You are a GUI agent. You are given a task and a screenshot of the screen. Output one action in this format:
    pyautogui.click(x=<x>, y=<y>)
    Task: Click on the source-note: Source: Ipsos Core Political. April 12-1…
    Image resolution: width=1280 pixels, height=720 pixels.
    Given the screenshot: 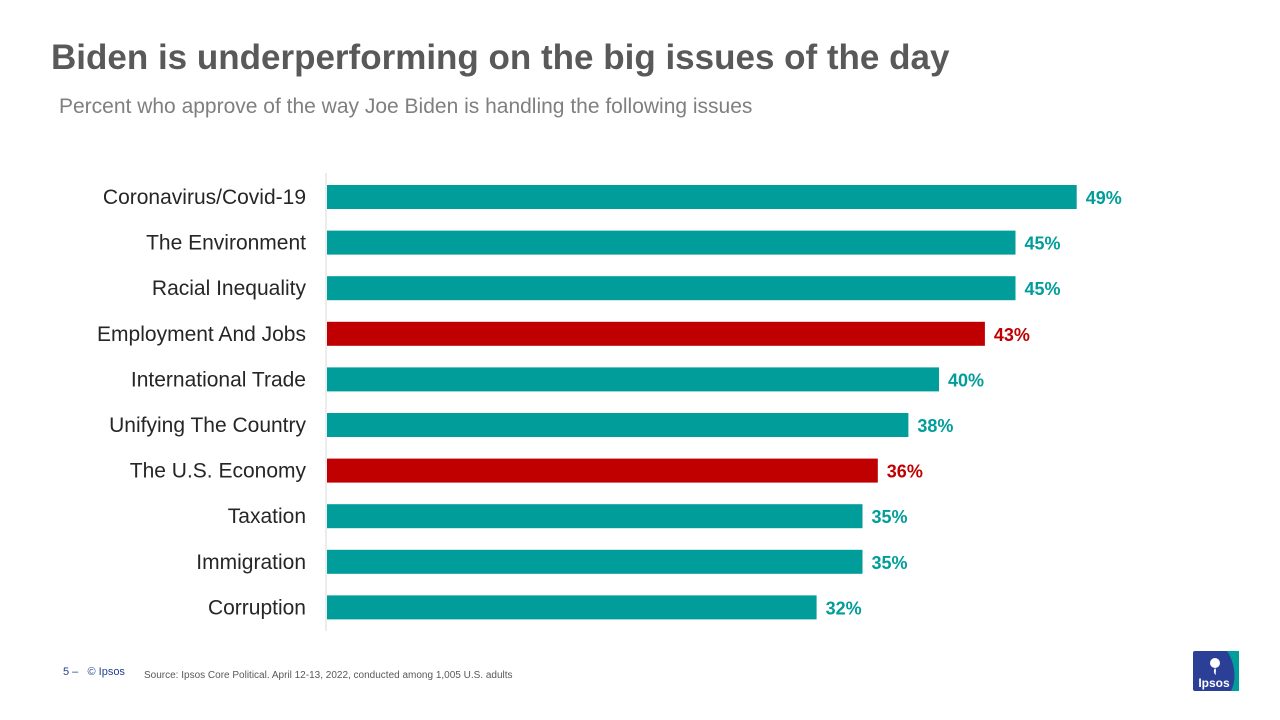 What is the action you would take?
    pyautogui.click(x=328, y=675)
    